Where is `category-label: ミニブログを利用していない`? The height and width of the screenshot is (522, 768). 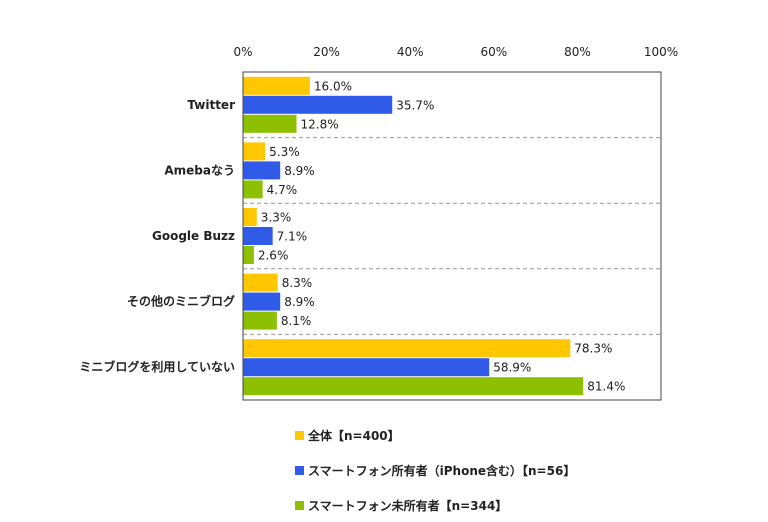 category-label: ミニブログを利用していない is located at coordinates (157, 366).